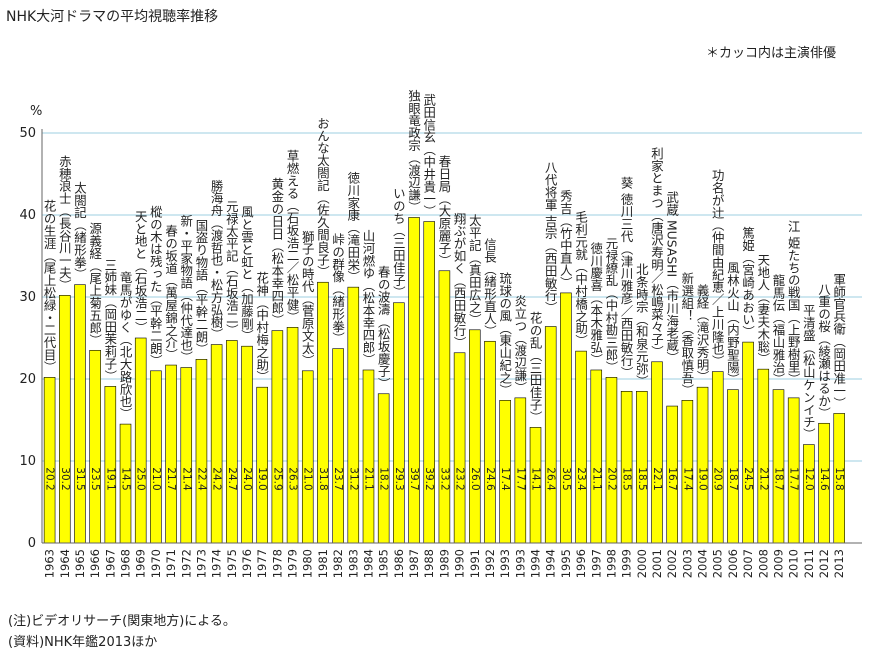  Describe the element at coordinates (611, 460) in the screenshot. I see `bar-1998` at that location.